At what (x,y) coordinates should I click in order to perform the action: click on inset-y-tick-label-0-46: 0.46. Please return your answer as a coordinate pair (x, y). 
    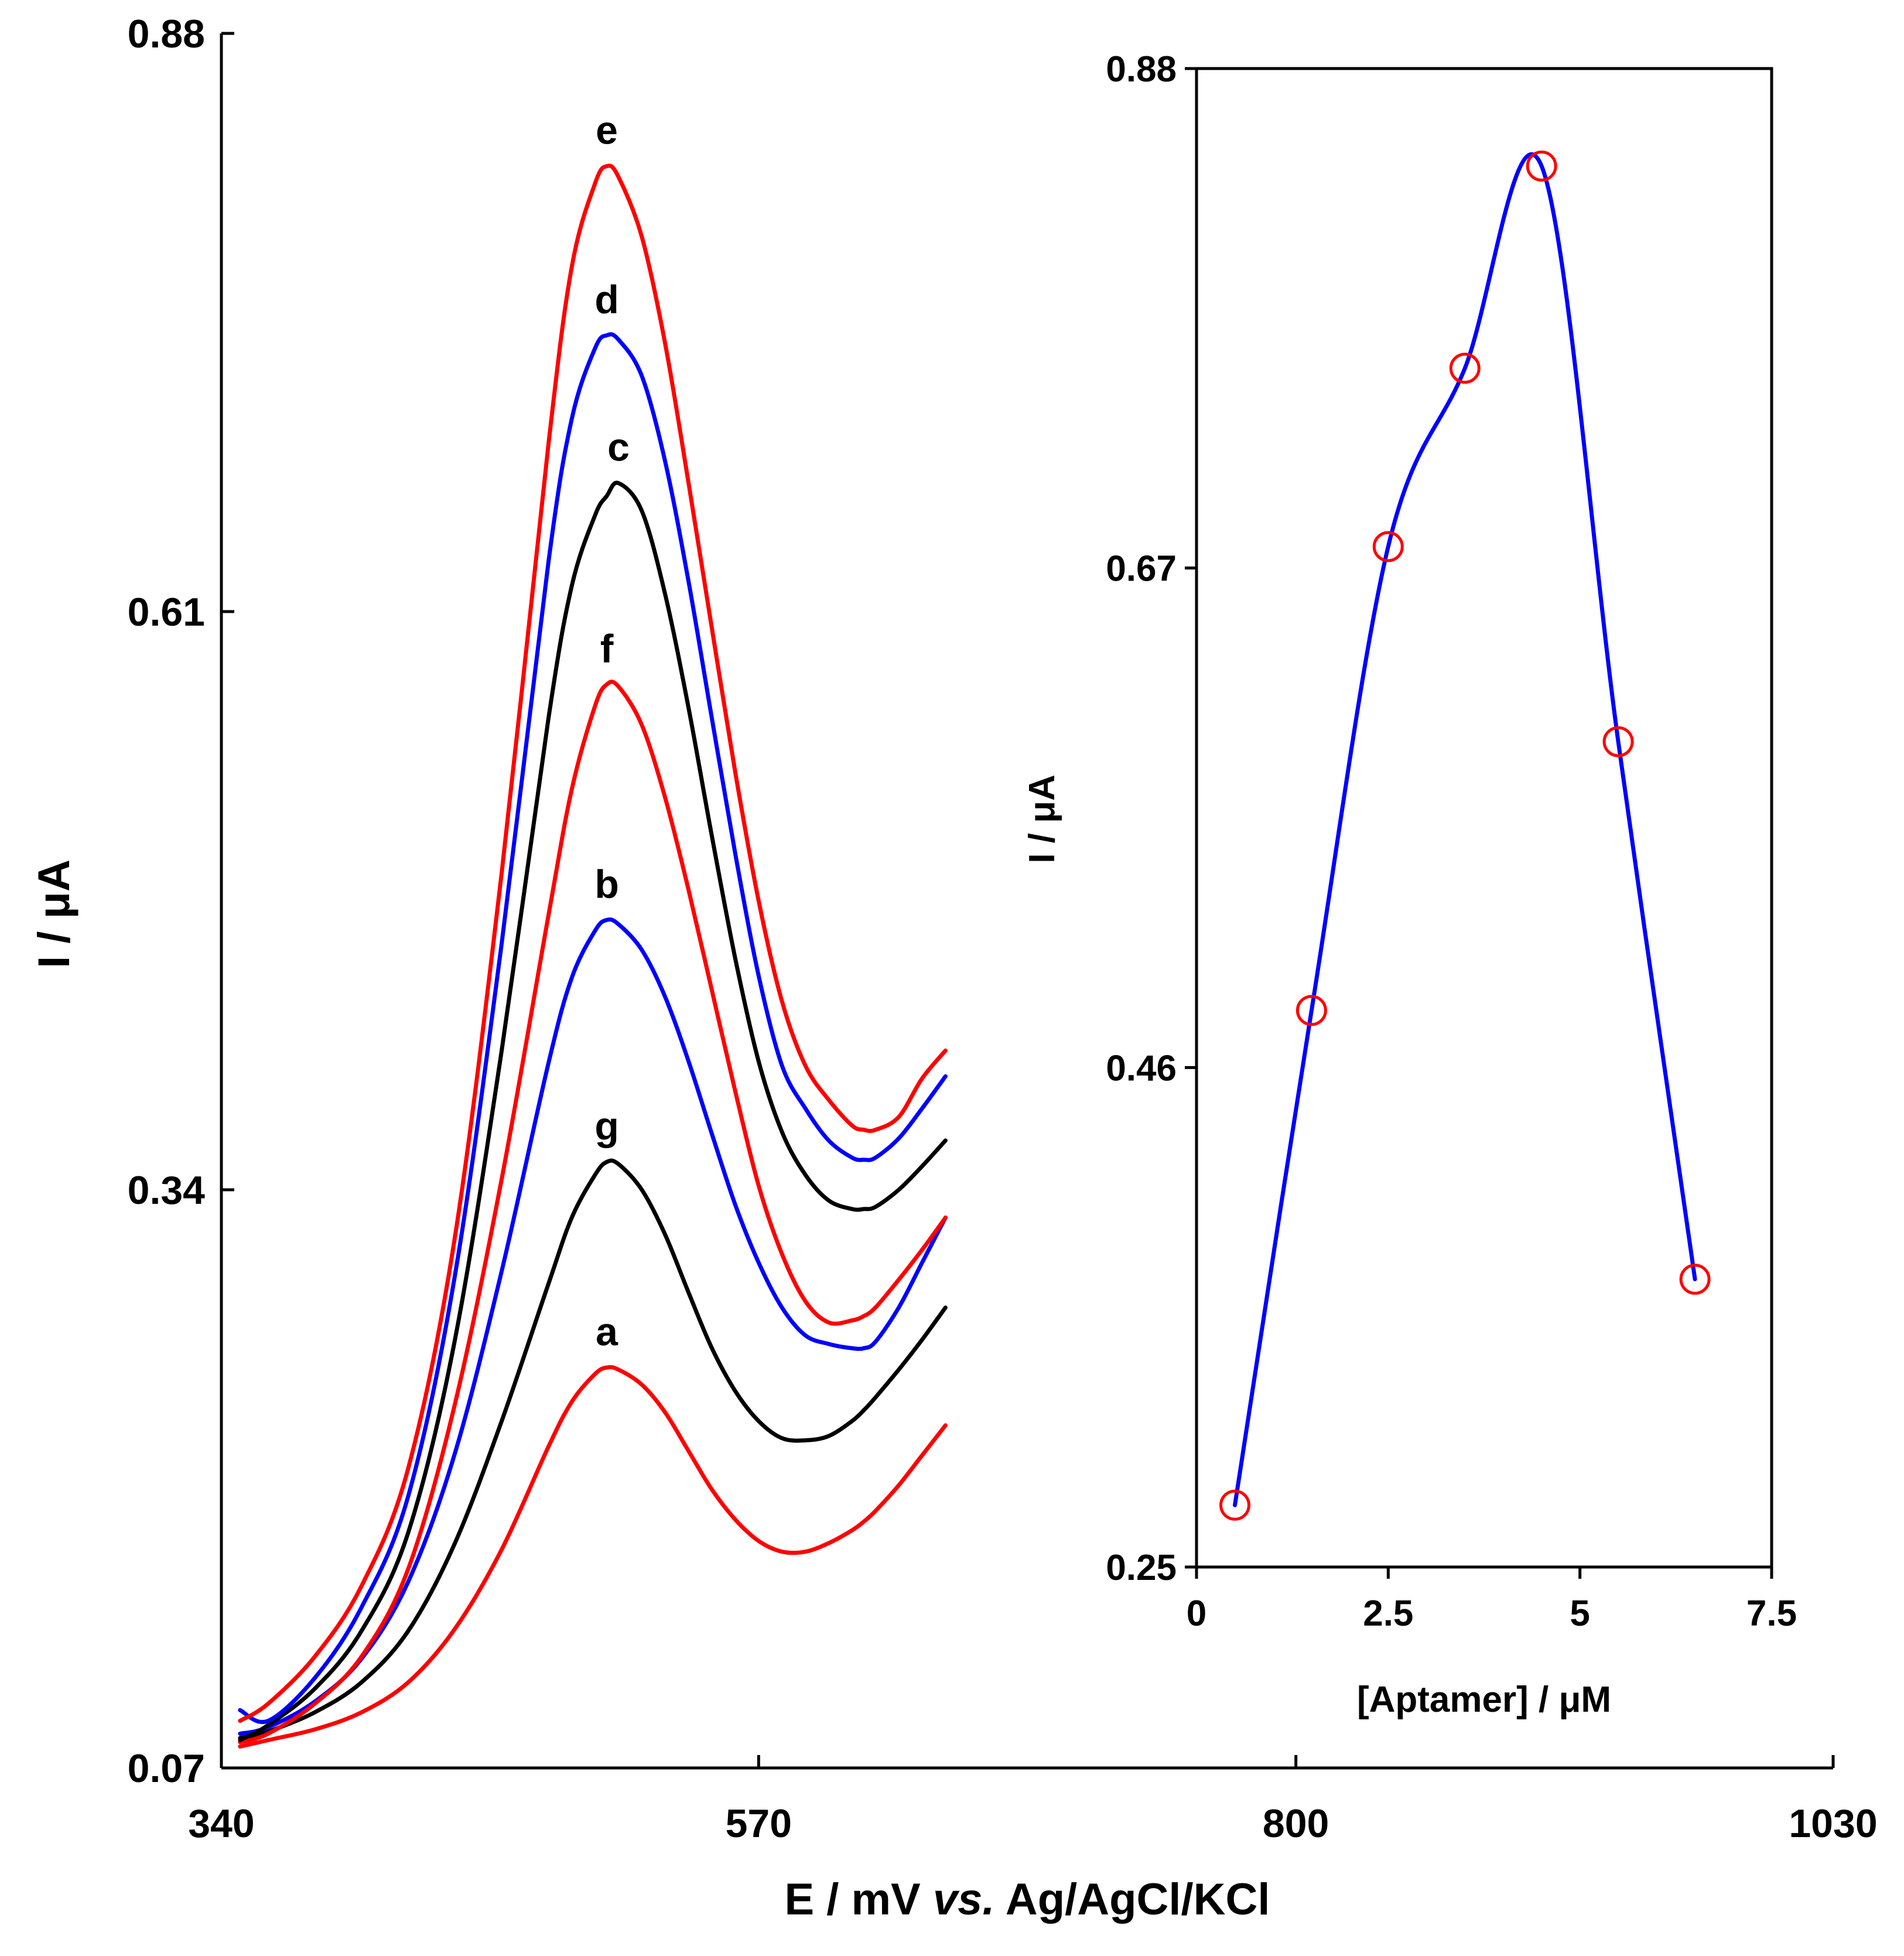
    Looking at the image, I should click on (1141, 1068).